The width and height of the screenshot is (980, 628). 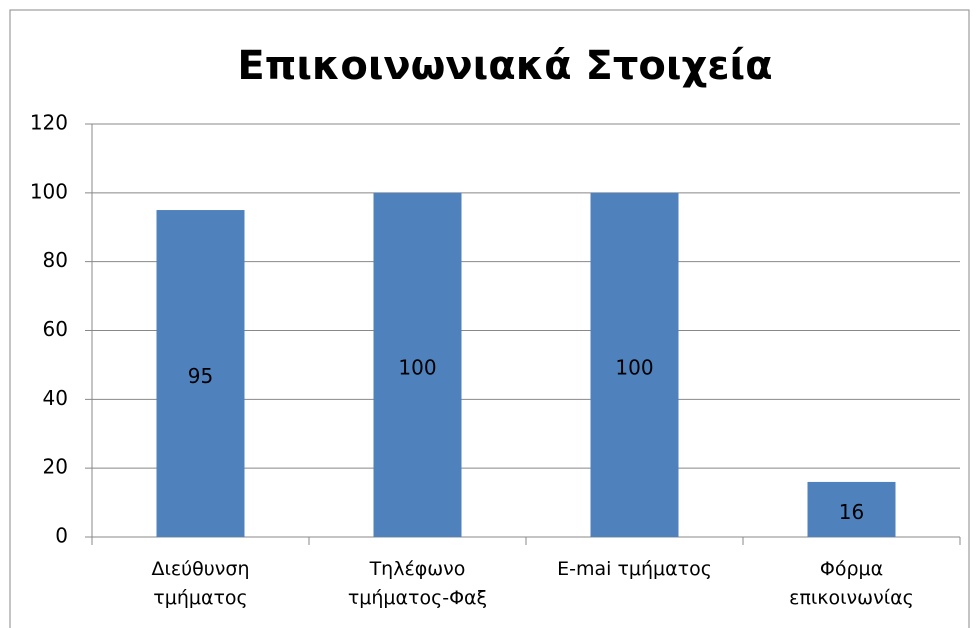 I want to click on y-tick-label: 80, so click(x=55, y=260).